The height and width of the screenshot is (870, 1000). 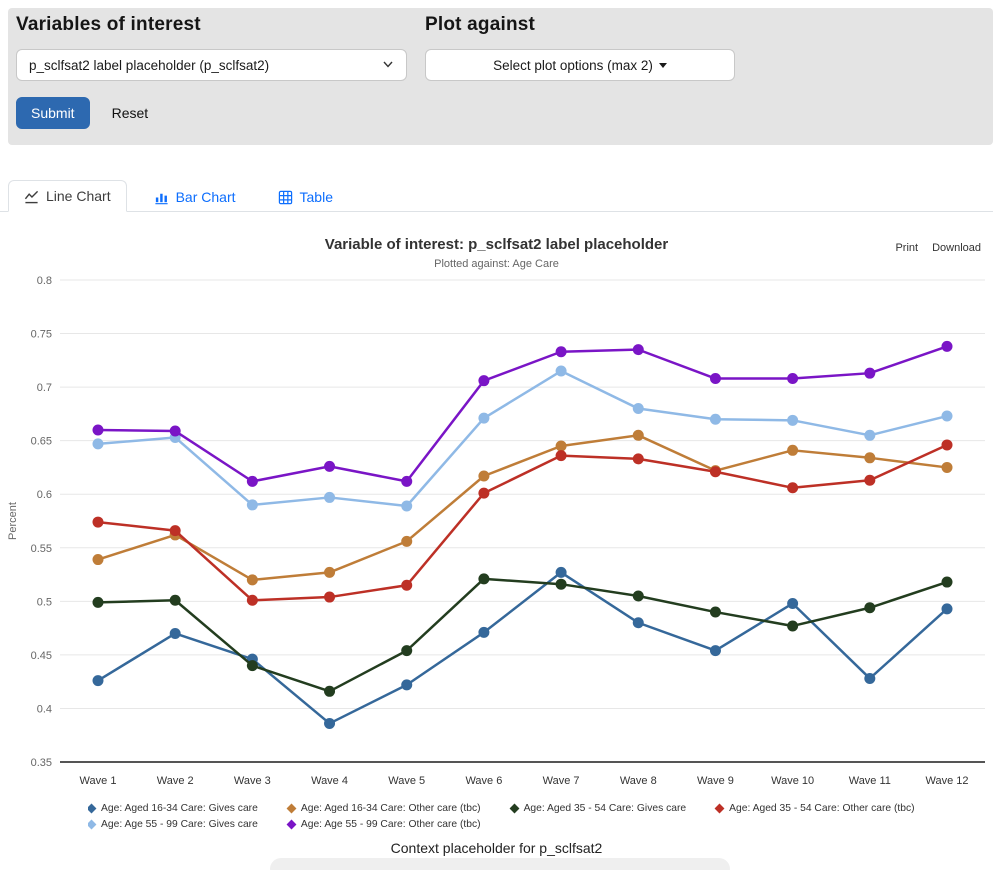 What do you see at coordinates (41, 442) in the screenshot?
I see `svg-text: 0.65` at bounding box center [41, 442].